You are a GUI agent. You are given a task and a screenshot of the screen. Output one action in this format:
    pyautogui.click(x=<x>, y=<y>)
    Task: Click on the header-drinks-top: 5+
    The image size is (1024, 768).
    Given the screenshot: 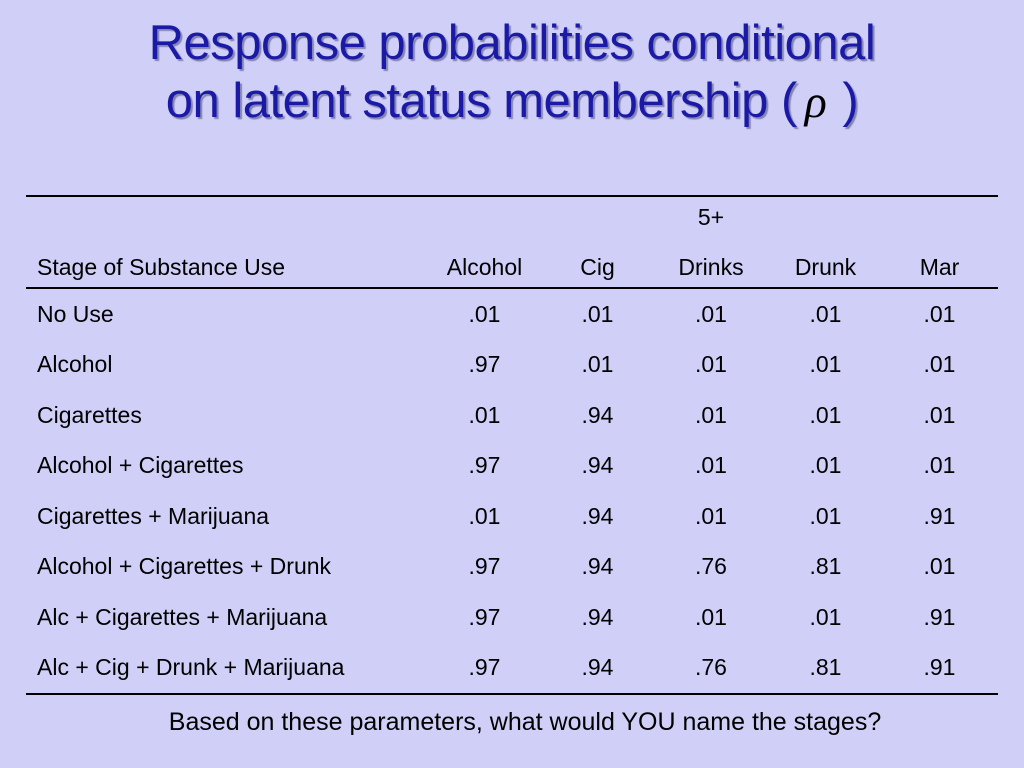 What is the action you would take?
    pyautogui.click(x=711, y=213)
    